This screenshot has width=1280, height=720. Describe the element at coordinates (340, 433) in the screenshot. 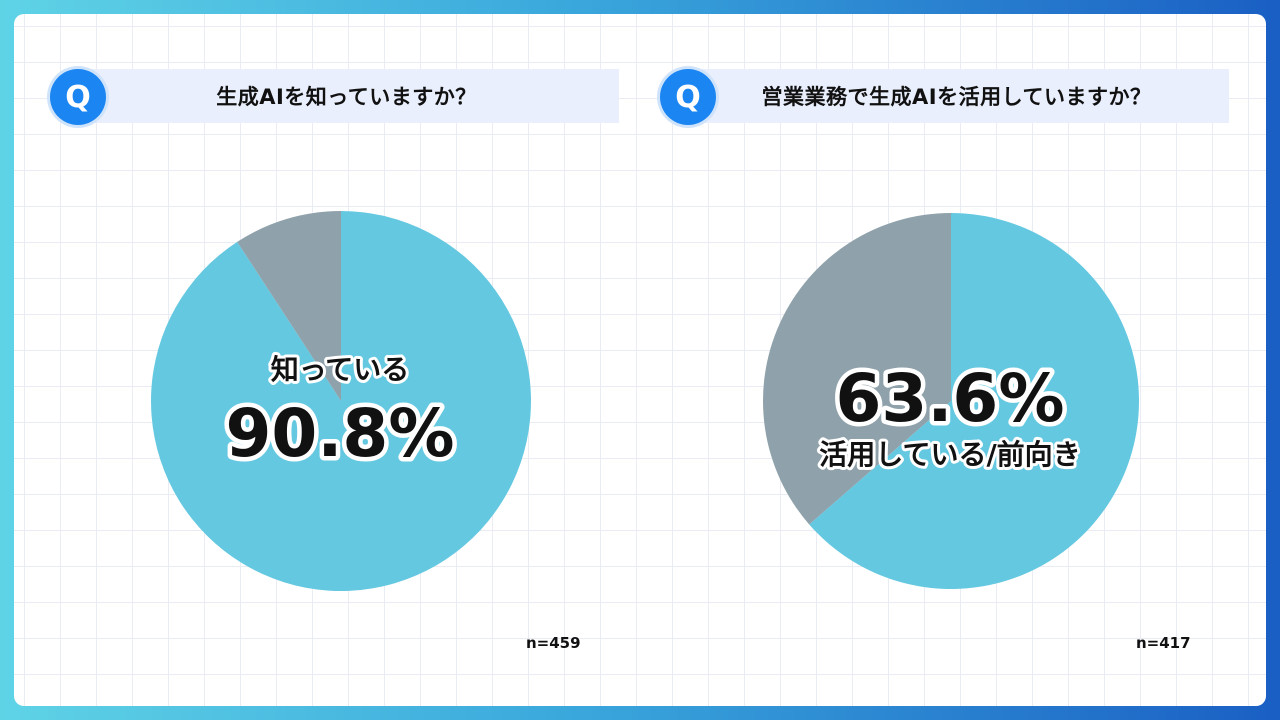

I see `center-value: 90.8%` at that location.